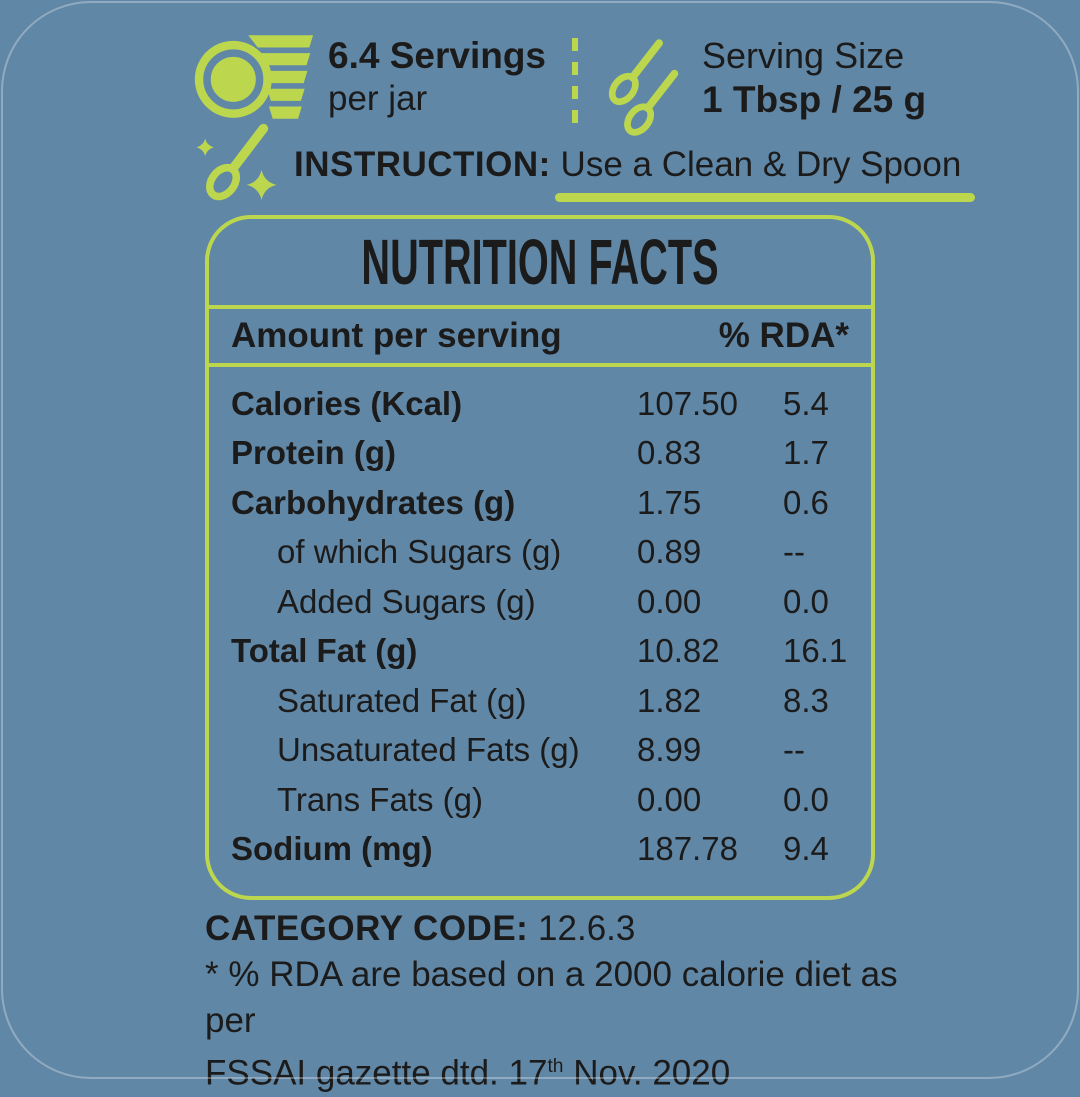  I want to click on table-row: Calories (Kcal) 107.50 5.4, so click(540, 404).